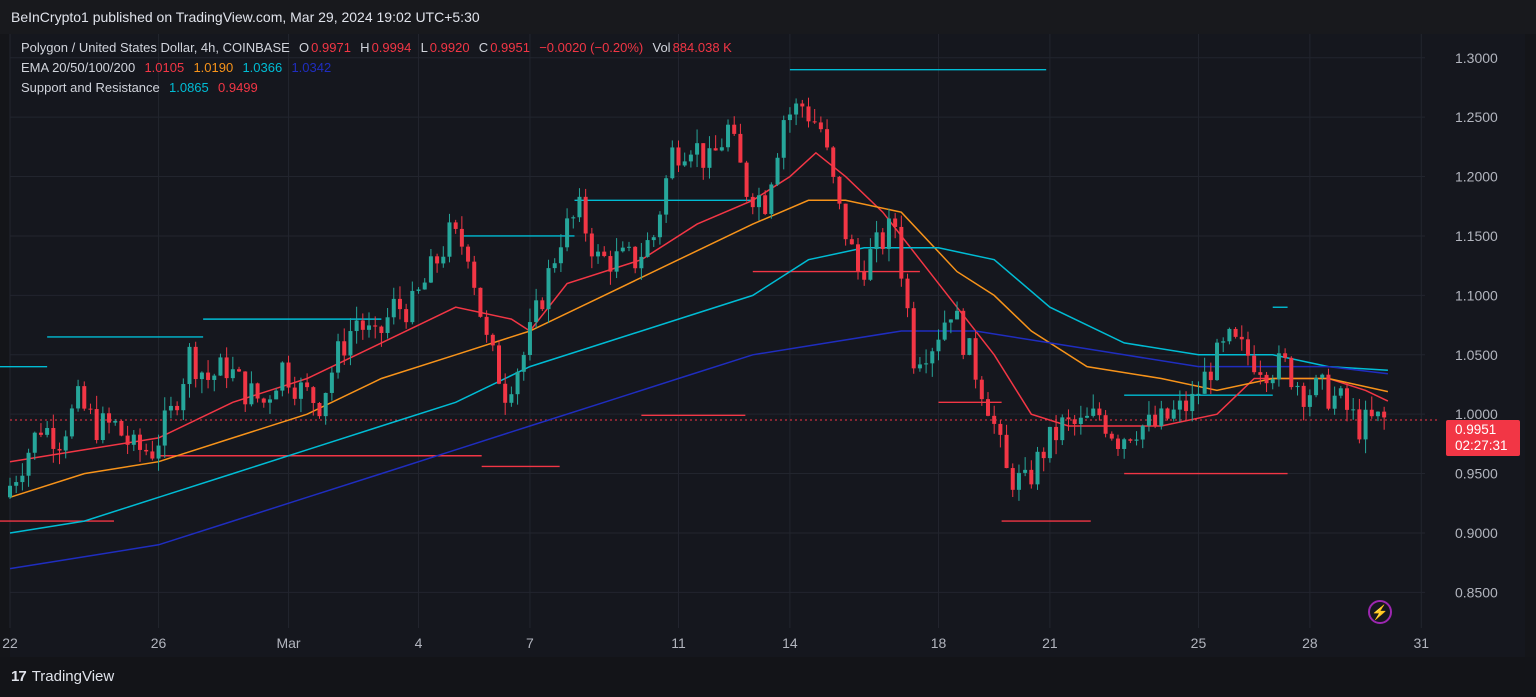 The width and height of the screenshot is (1536, 697). Describe the element at coordinates (1476, 355) in the screenshot. I see `y-tick-label: 1.0500` at that location.